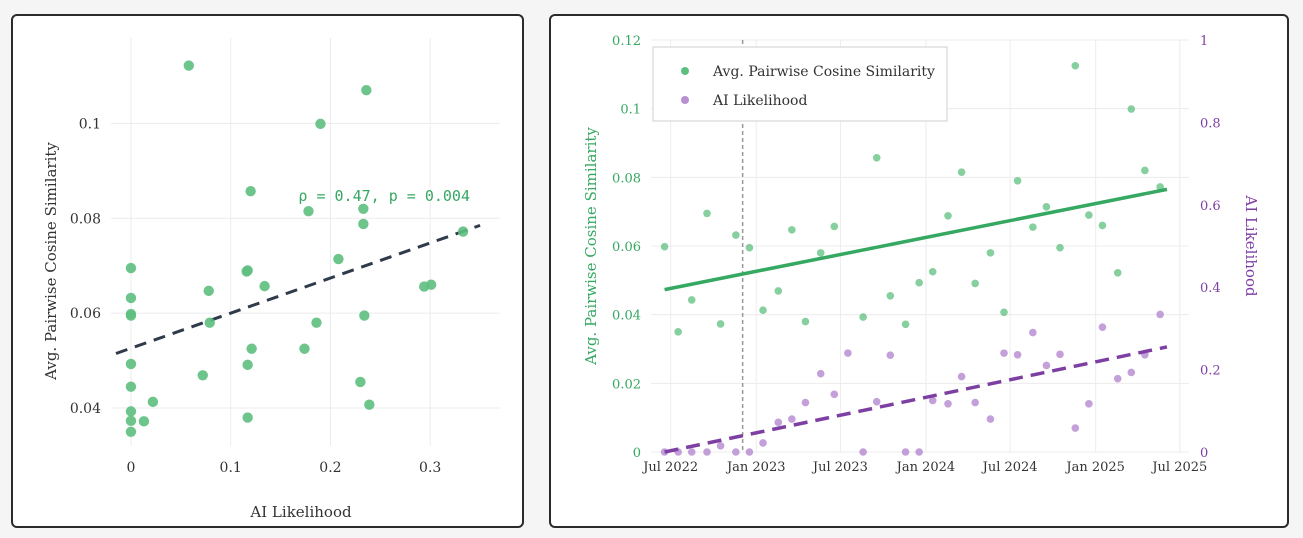 The width and height of the screenshot is (1303, 538). What do you see at coordinates (755, 467) in the screenshot?
I see `x-tick-label: Jan 2023` at bounding box center [755, 467].